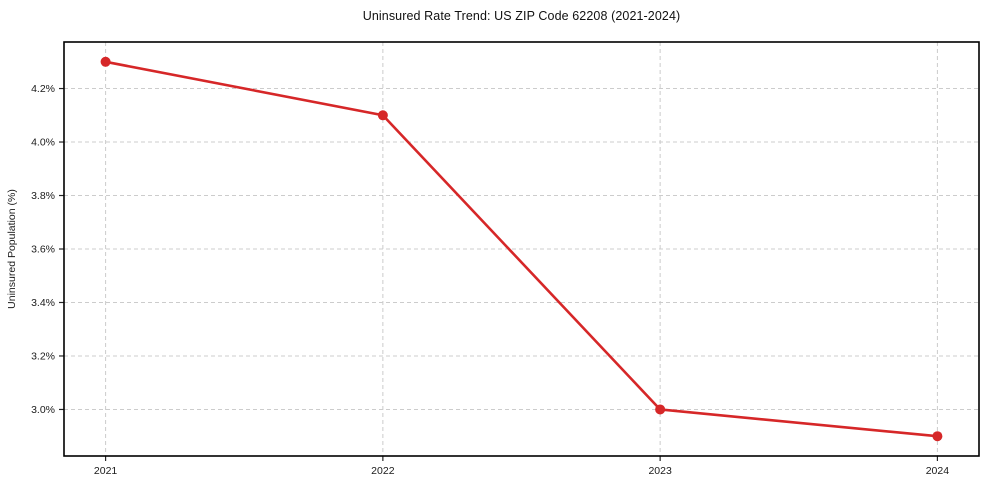 The image size is (989, 490). Describe the element at coordinates (383, 471) in the screenshot. I see `x-tick-label: 2022` at that location.